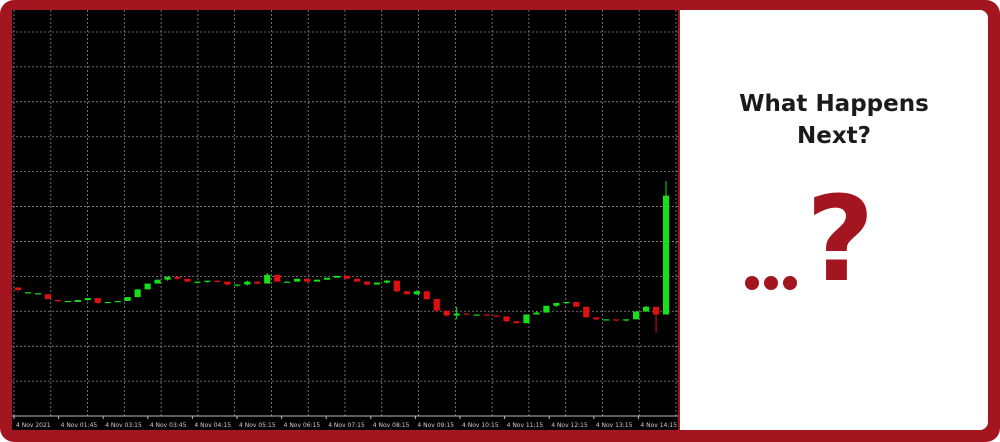  What do you see at coordinates (834, 104) in the screenshot?
I see `headline-line-1: What Happens` at bounding box center [834, 104].